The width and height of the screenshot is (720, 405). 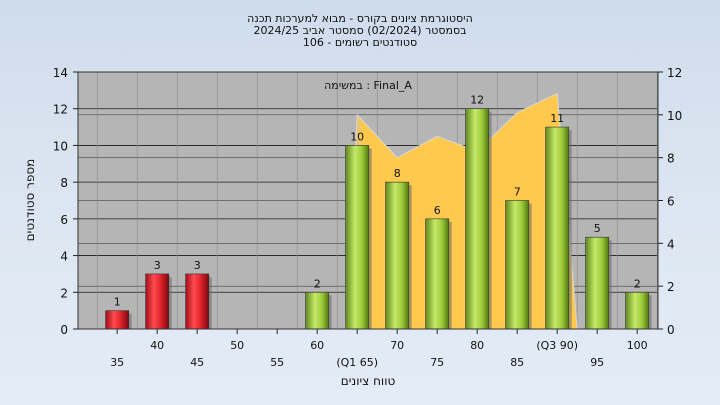 I want to click on y2-tick-label: 0, so click(x=671, y=330).